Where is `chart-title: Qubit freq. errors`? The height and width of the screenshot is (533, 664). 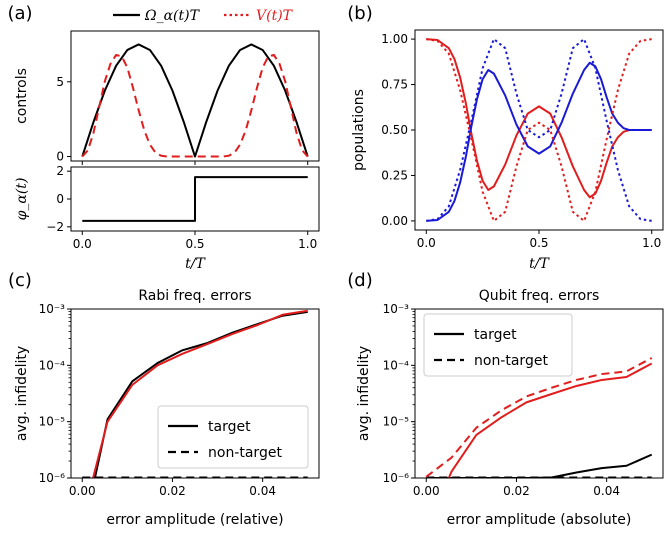 chart-title: Qubit freq. errors is located at coordinates (539, 296).